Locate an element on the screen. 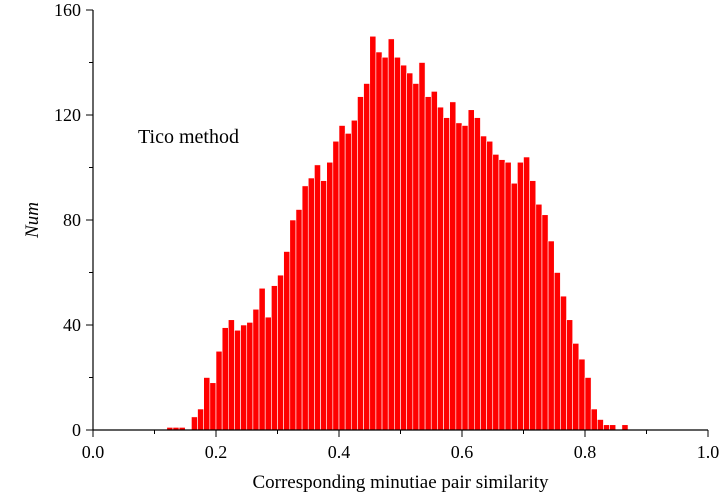  x-tick-label: 0.6 is located at coordinates (462, 452).